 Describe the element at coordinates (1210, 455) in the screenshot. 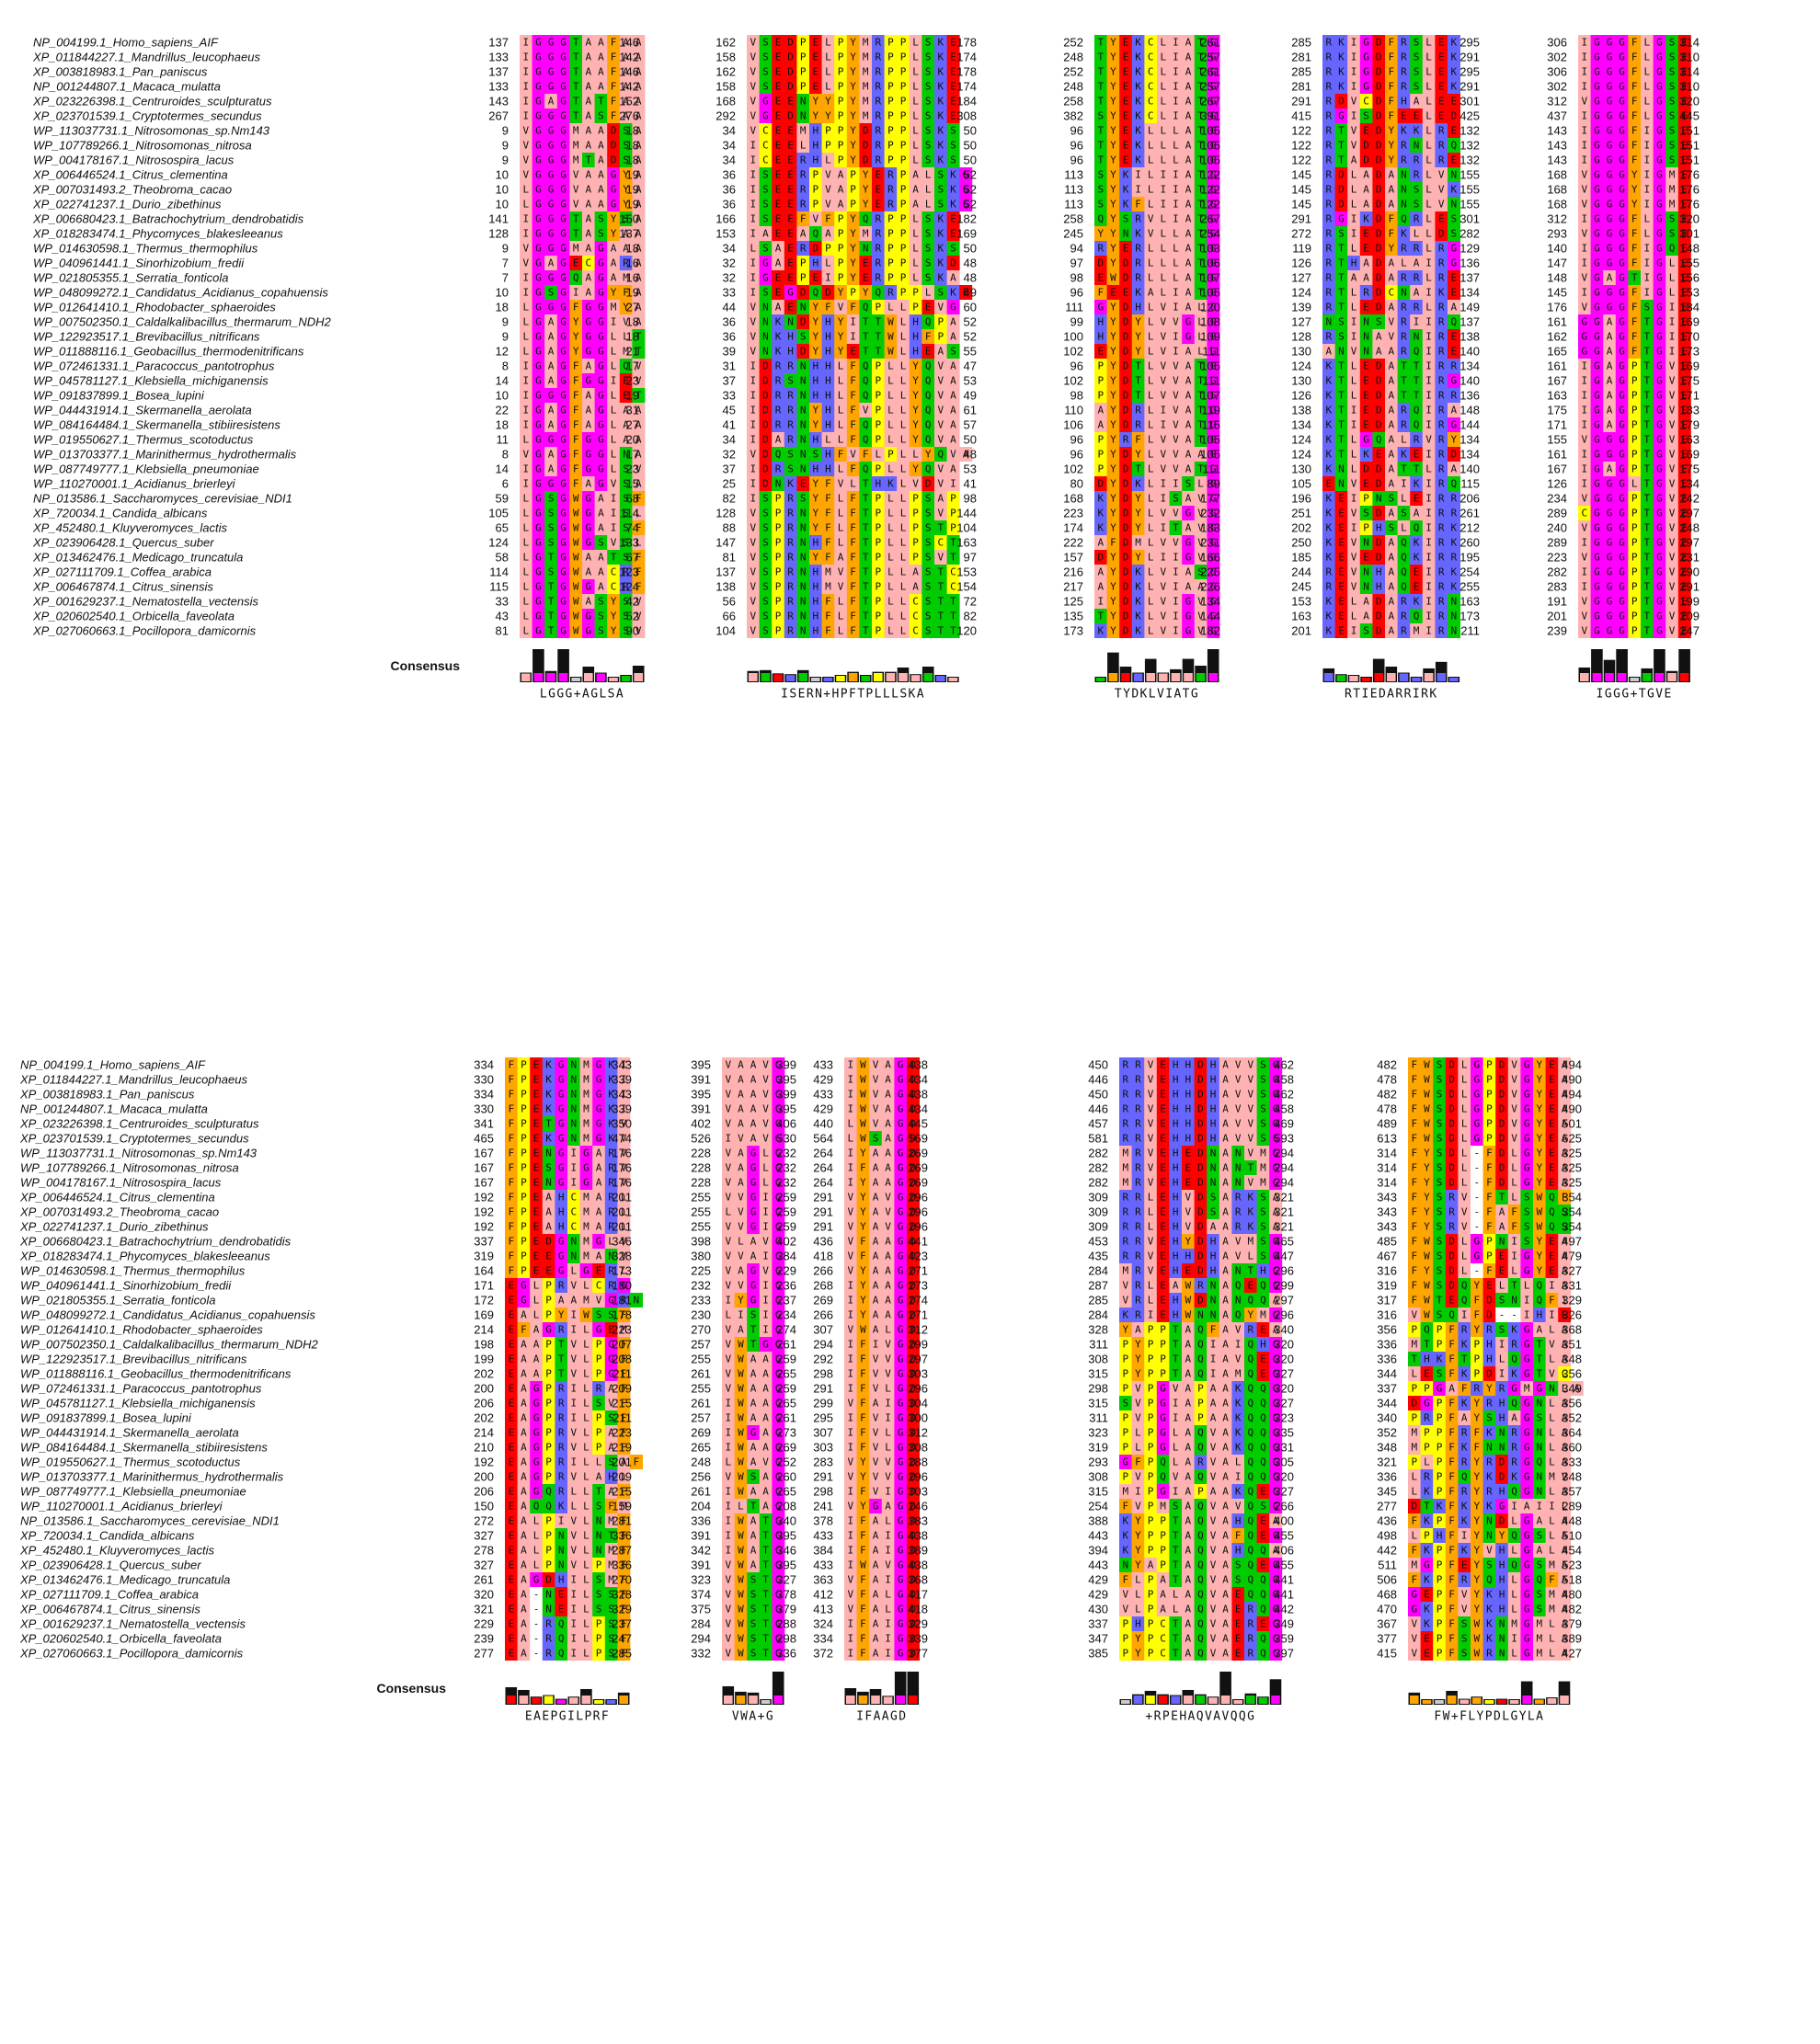

I see `end-position: 105` at that location.